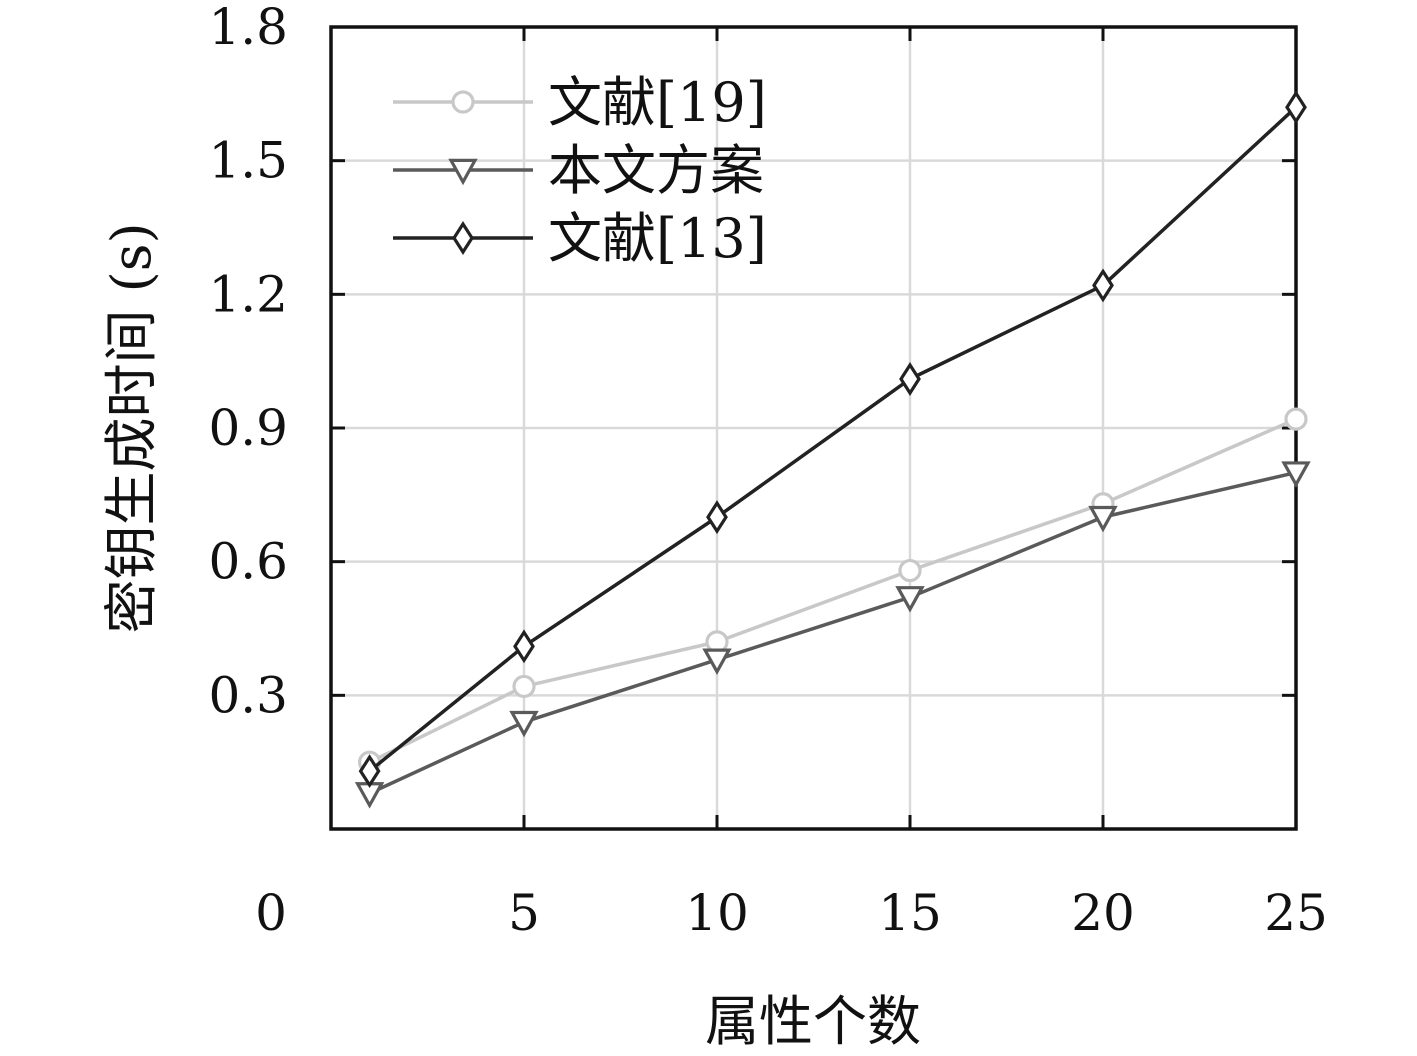 Image resolution: width=1417 pixels, height=1056 pixels. Describe the element at coordinates (524, 913) in the screenshot. I see `x-tick-label: 5` at that location.